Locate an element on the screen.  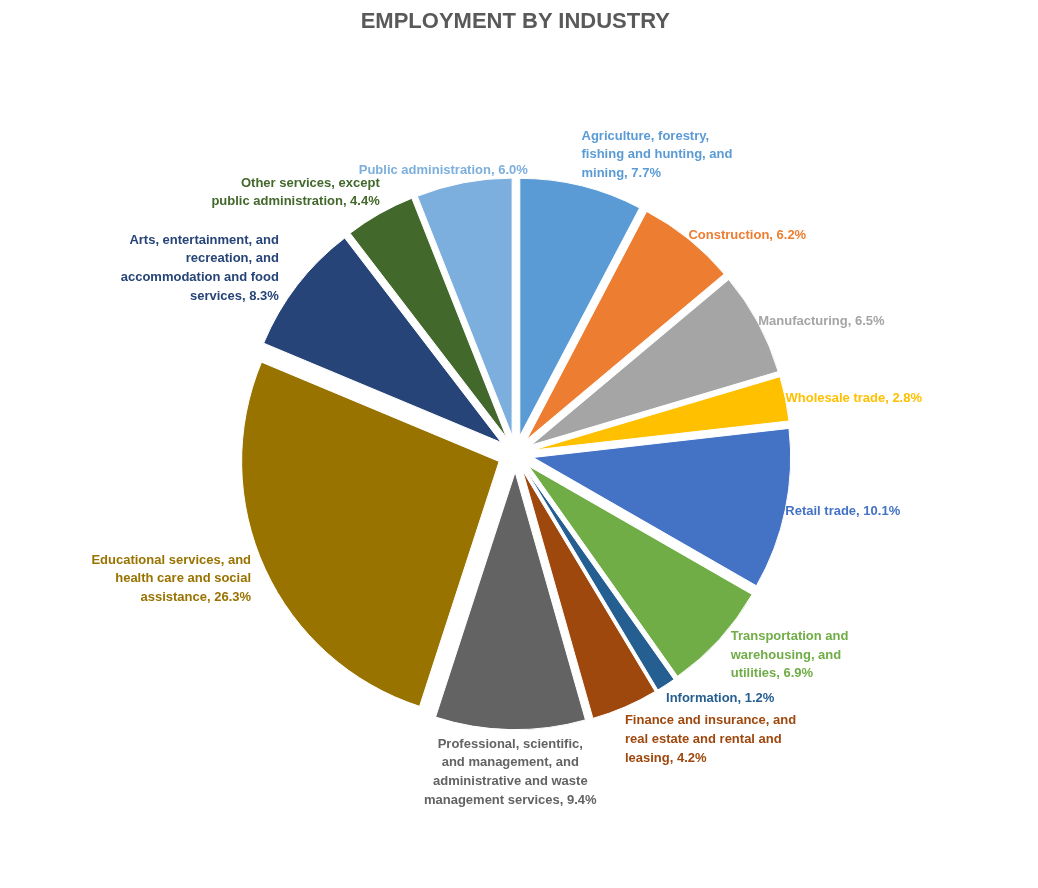
slice-label: Finance and insurance, and real estate and rental and leasing, 4.2% is located at coordinates (710, 738).